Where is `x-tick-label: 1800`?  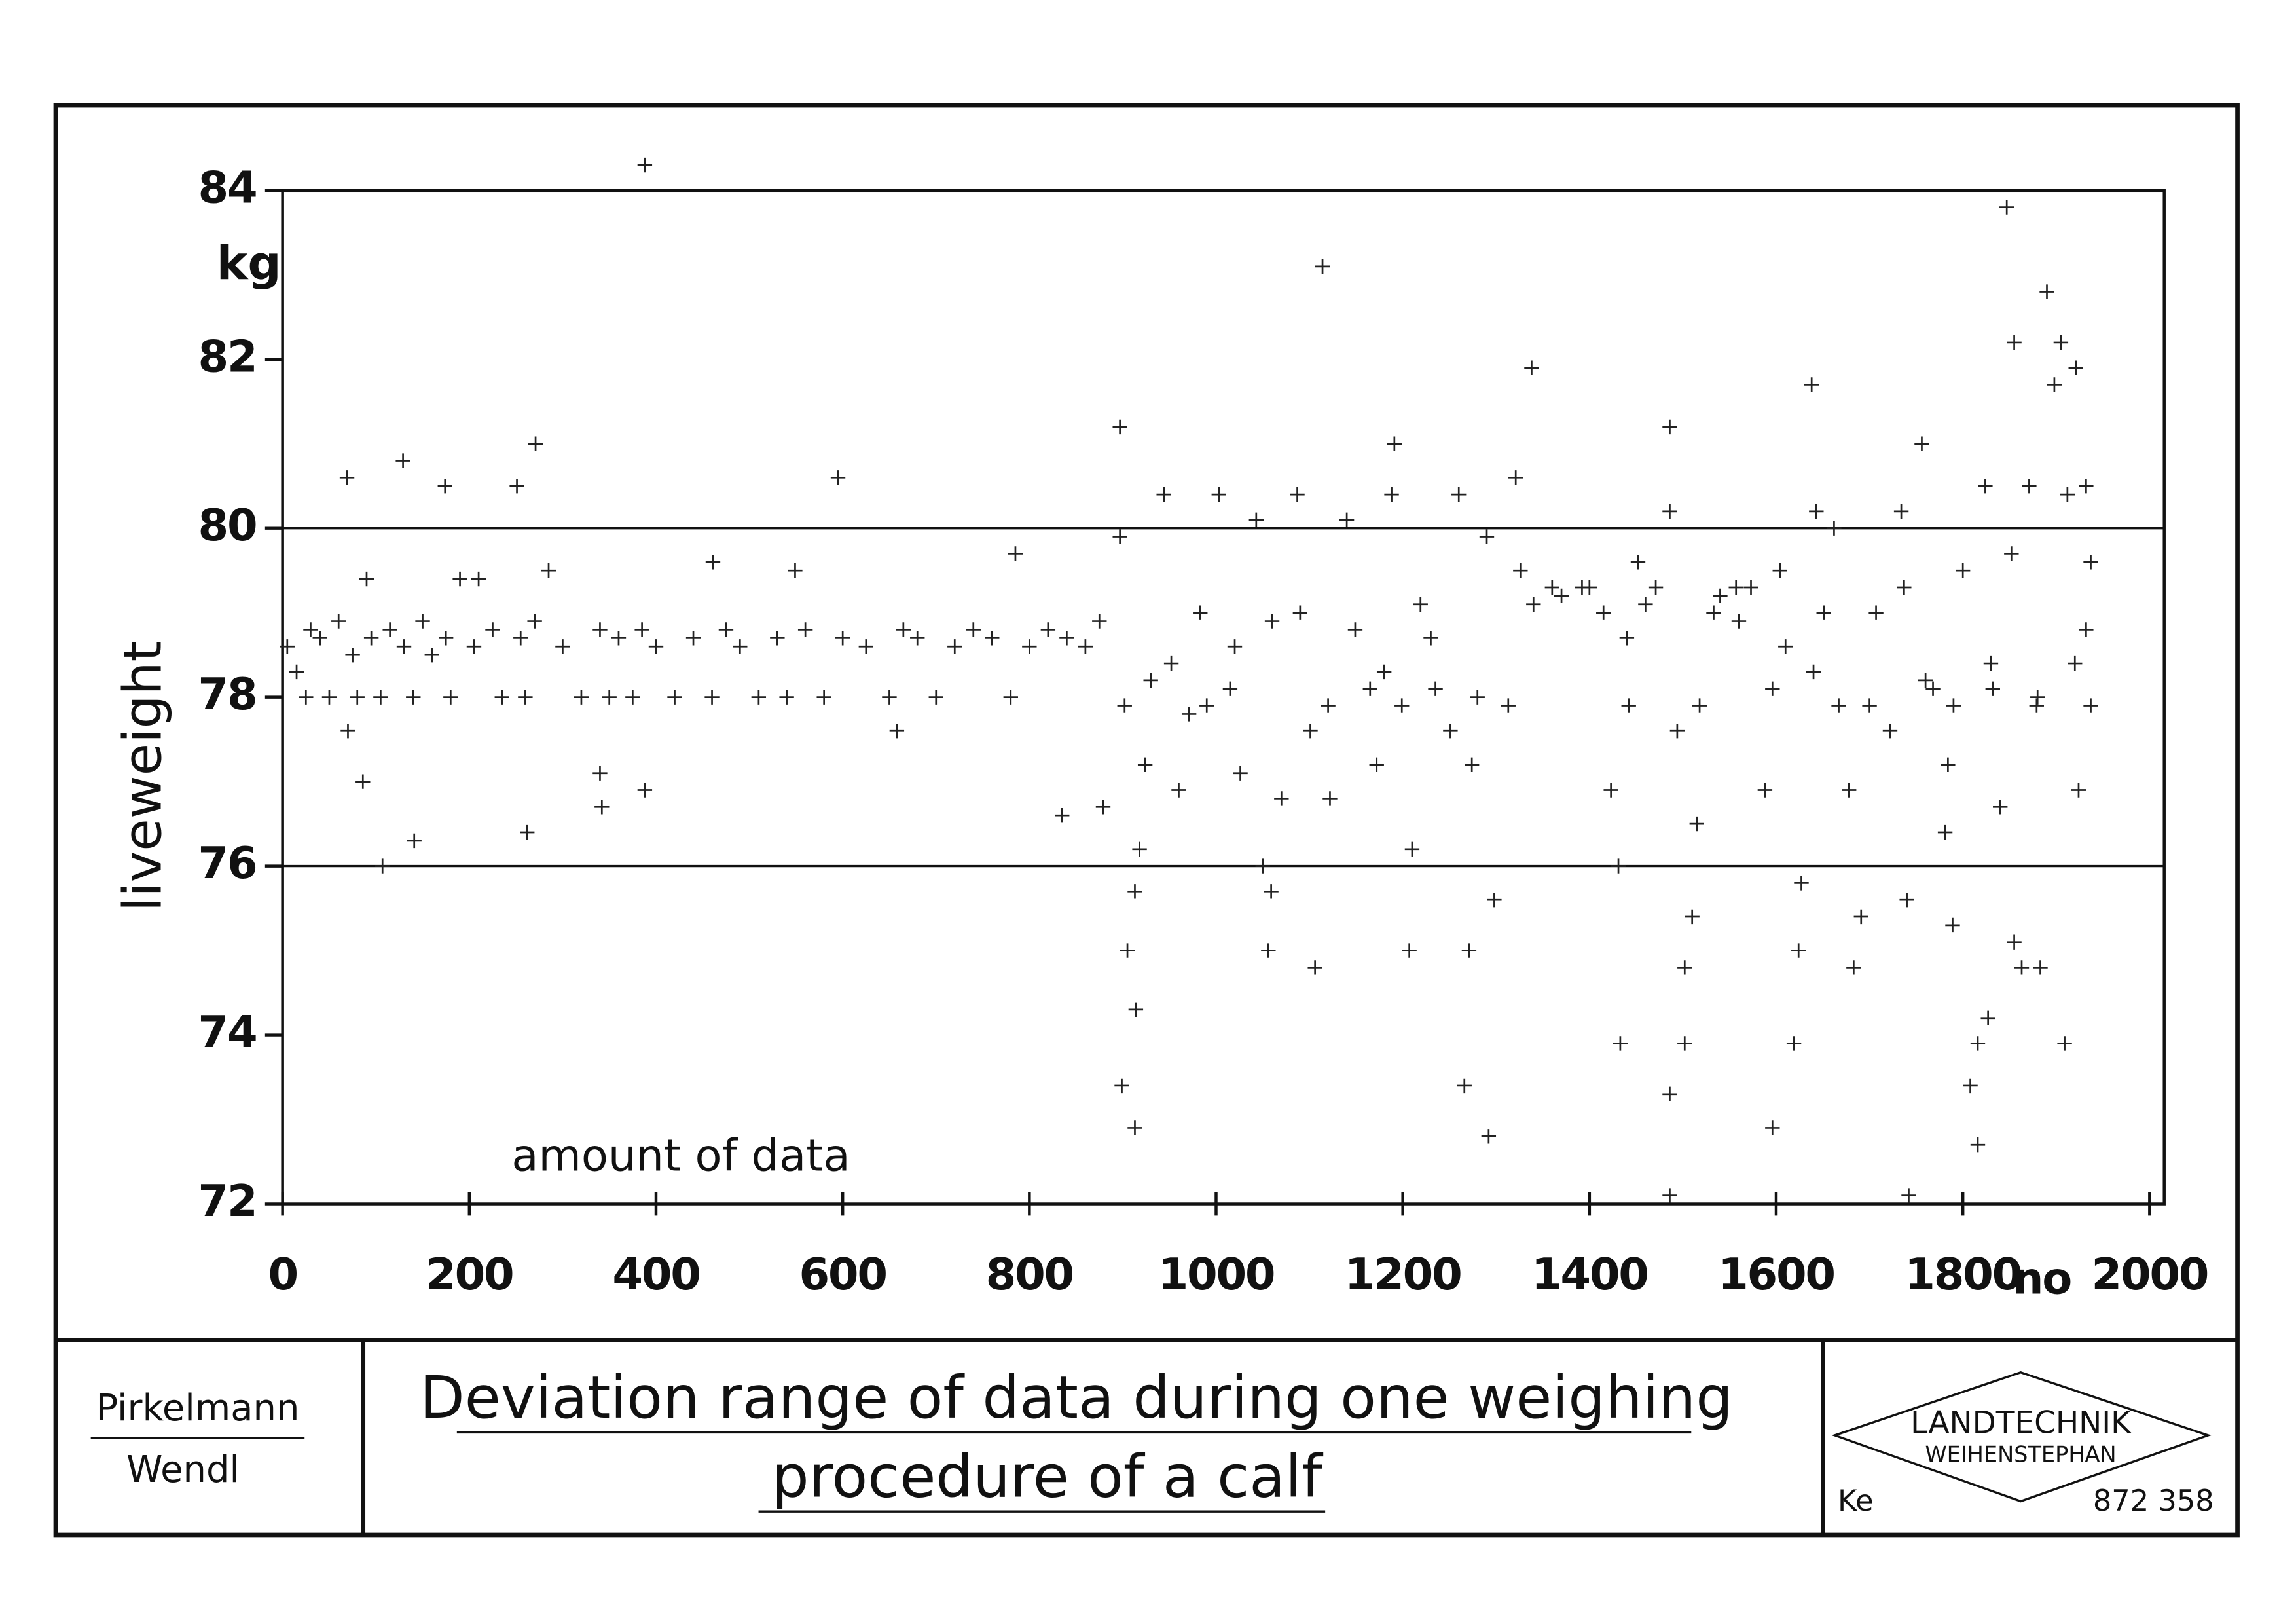
x-tick-label: 1800 is located at coordinates (1962, 1274).